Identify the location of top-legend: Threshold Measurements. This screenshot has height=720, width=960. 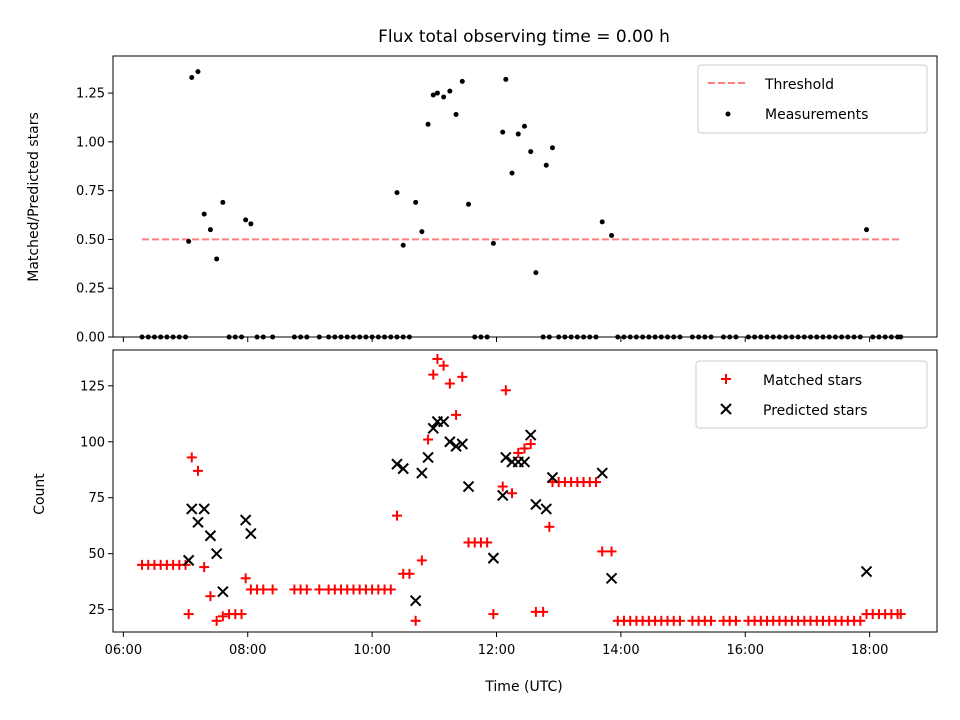
(812, 99).